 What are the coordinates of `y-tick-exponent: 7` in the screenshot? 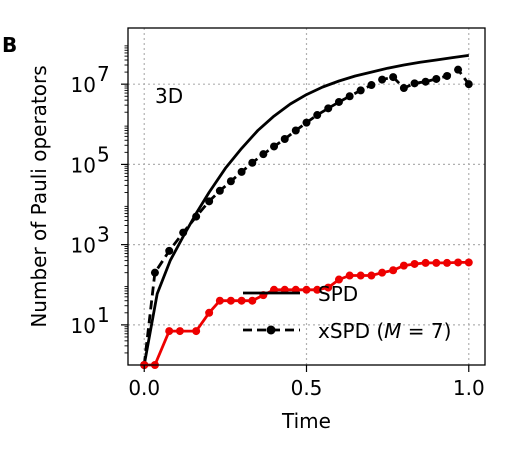 It's located at (103, 74).